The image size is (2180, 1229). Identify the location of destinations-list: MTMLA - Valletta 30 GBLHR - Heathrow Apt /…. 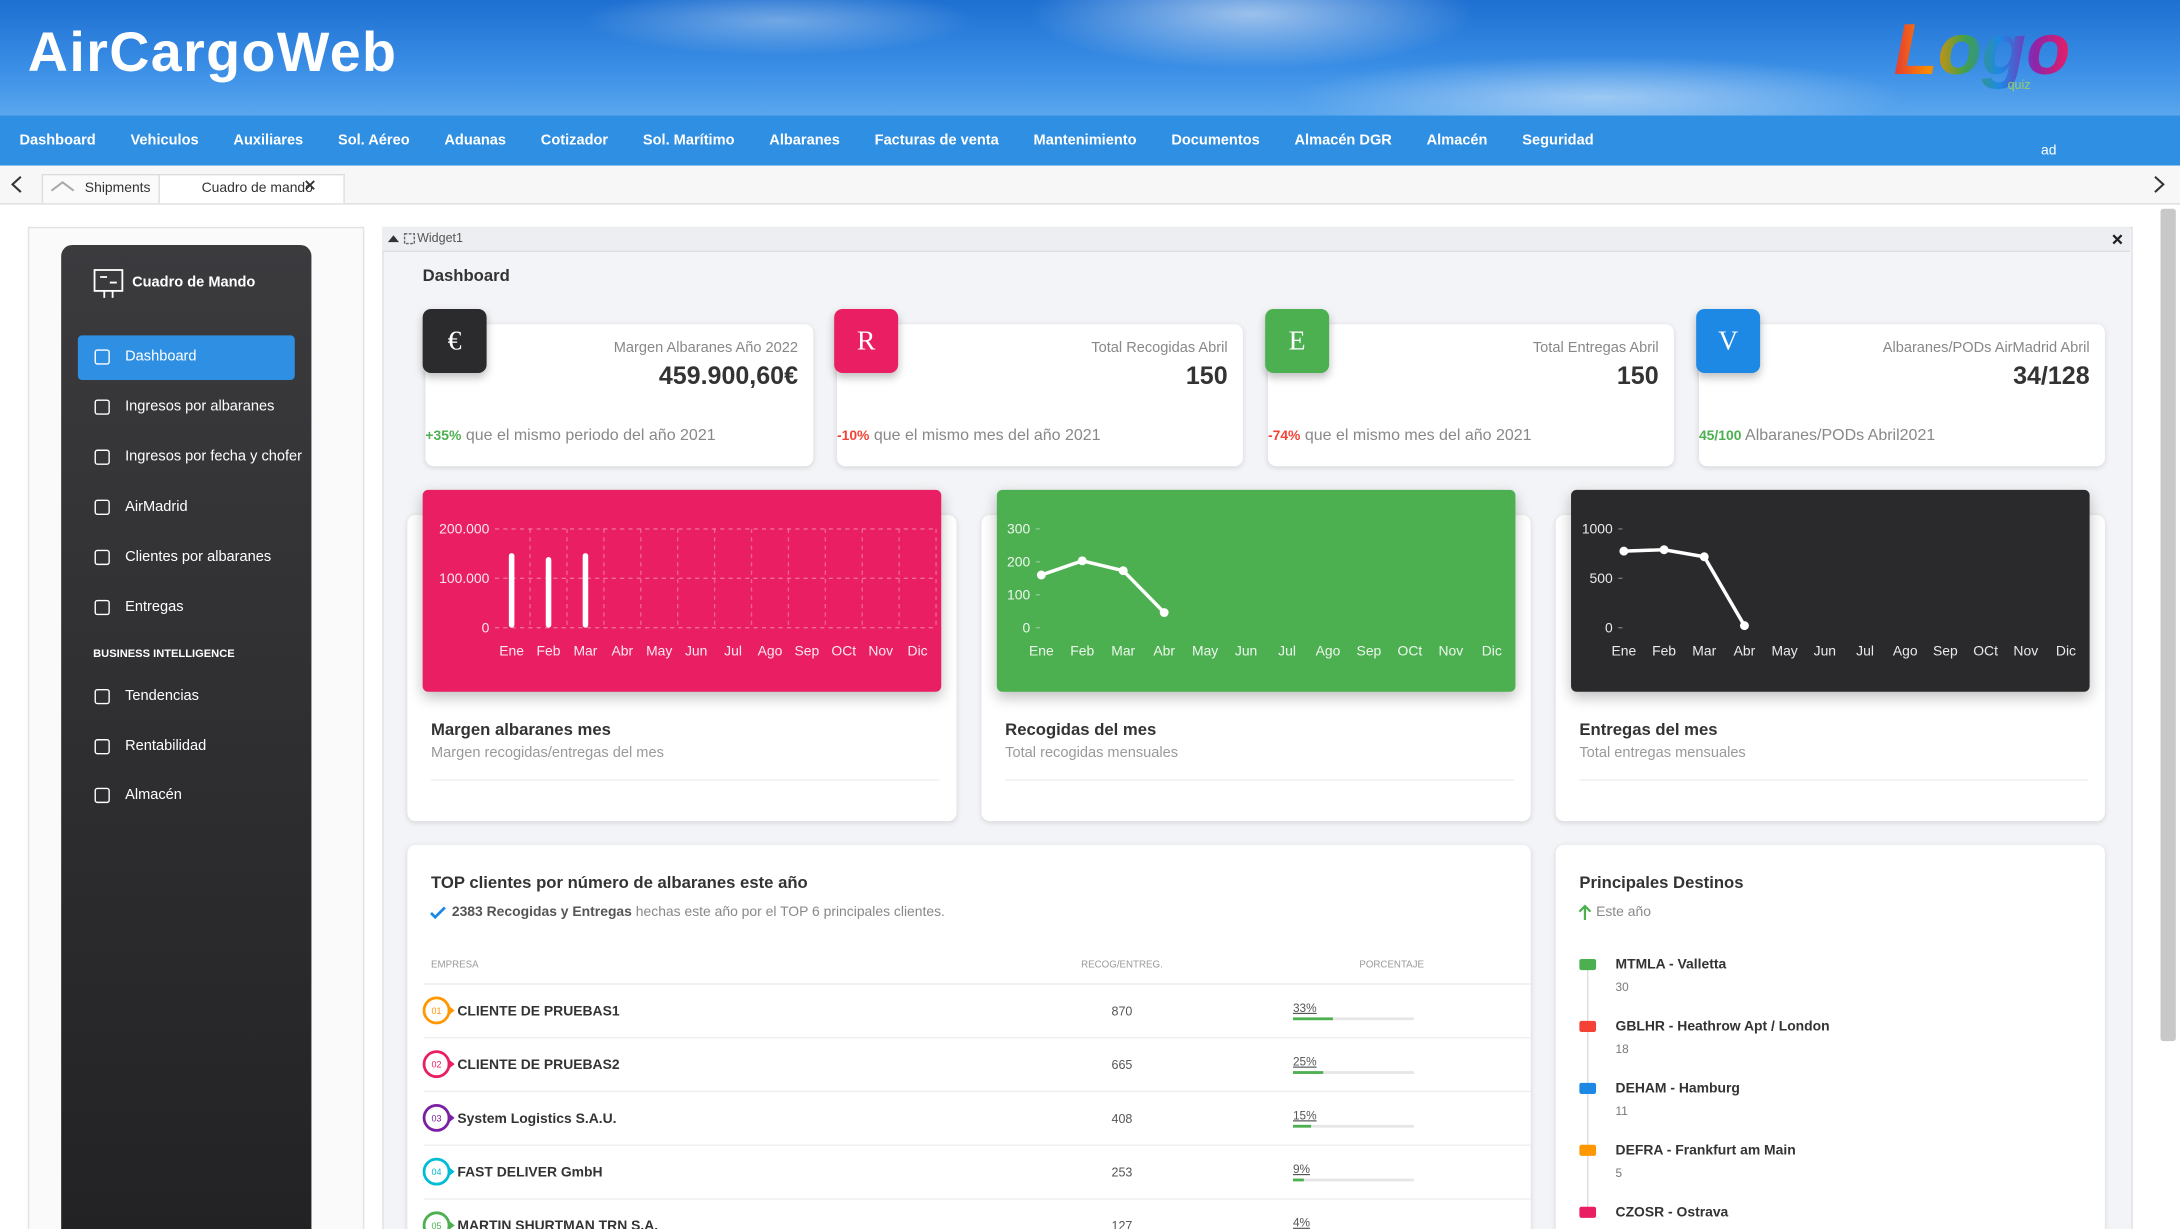
(1704, 1061).